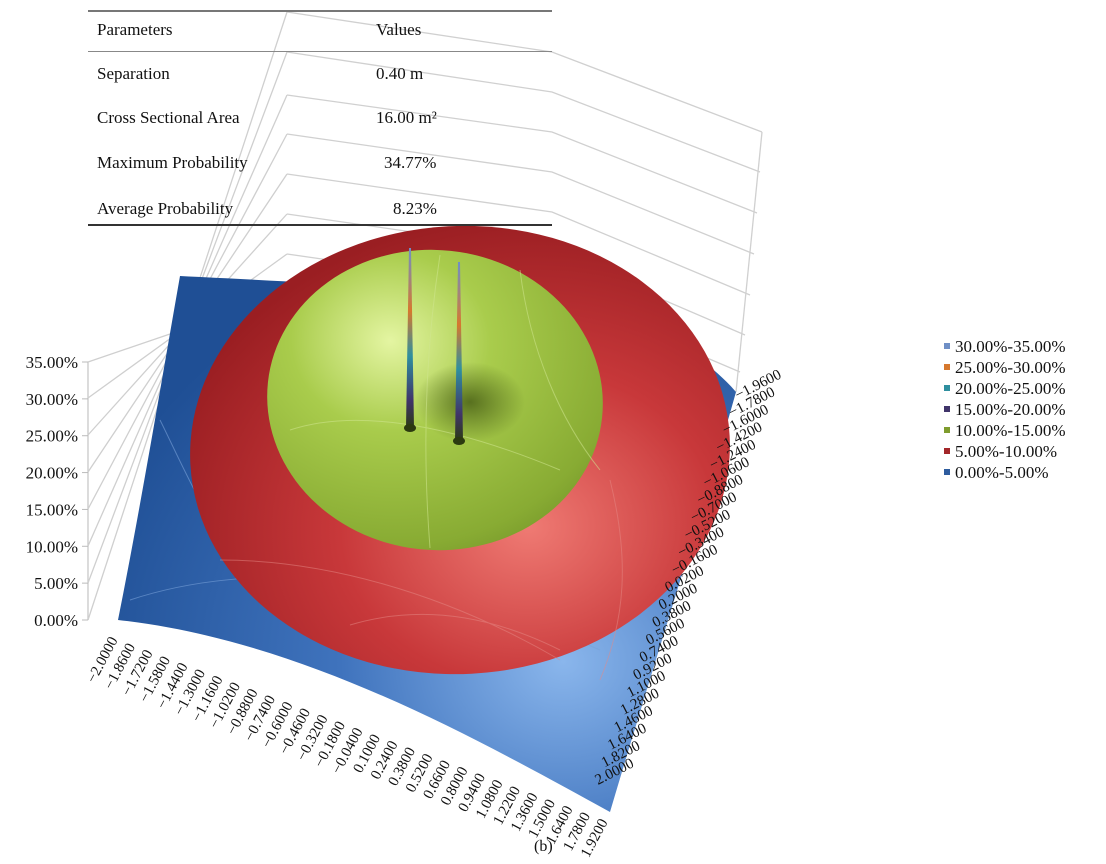 This screenshot has width=1106, height=864. What do you see at coordinates (320, 51) in the screenshot?
I see `table-header-rule` at bounding box center [320, 51].